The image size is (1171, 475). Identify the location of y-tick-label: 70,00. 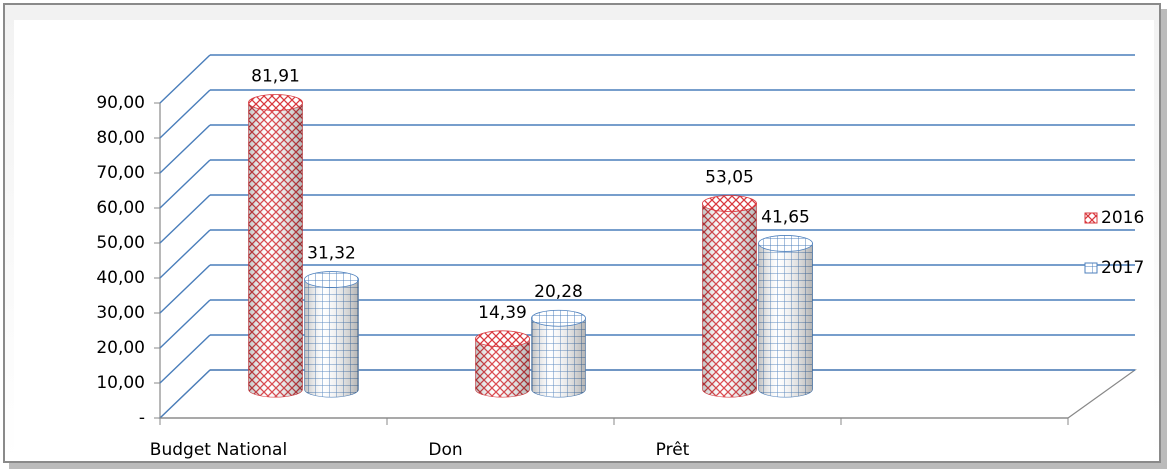
(120, 173).